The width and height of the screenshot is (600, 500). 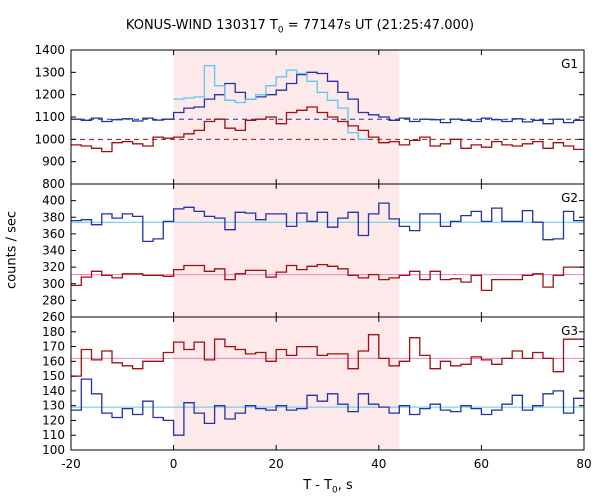 I want to click on x-tick-label-0: 0, so click(x=174, y=464).